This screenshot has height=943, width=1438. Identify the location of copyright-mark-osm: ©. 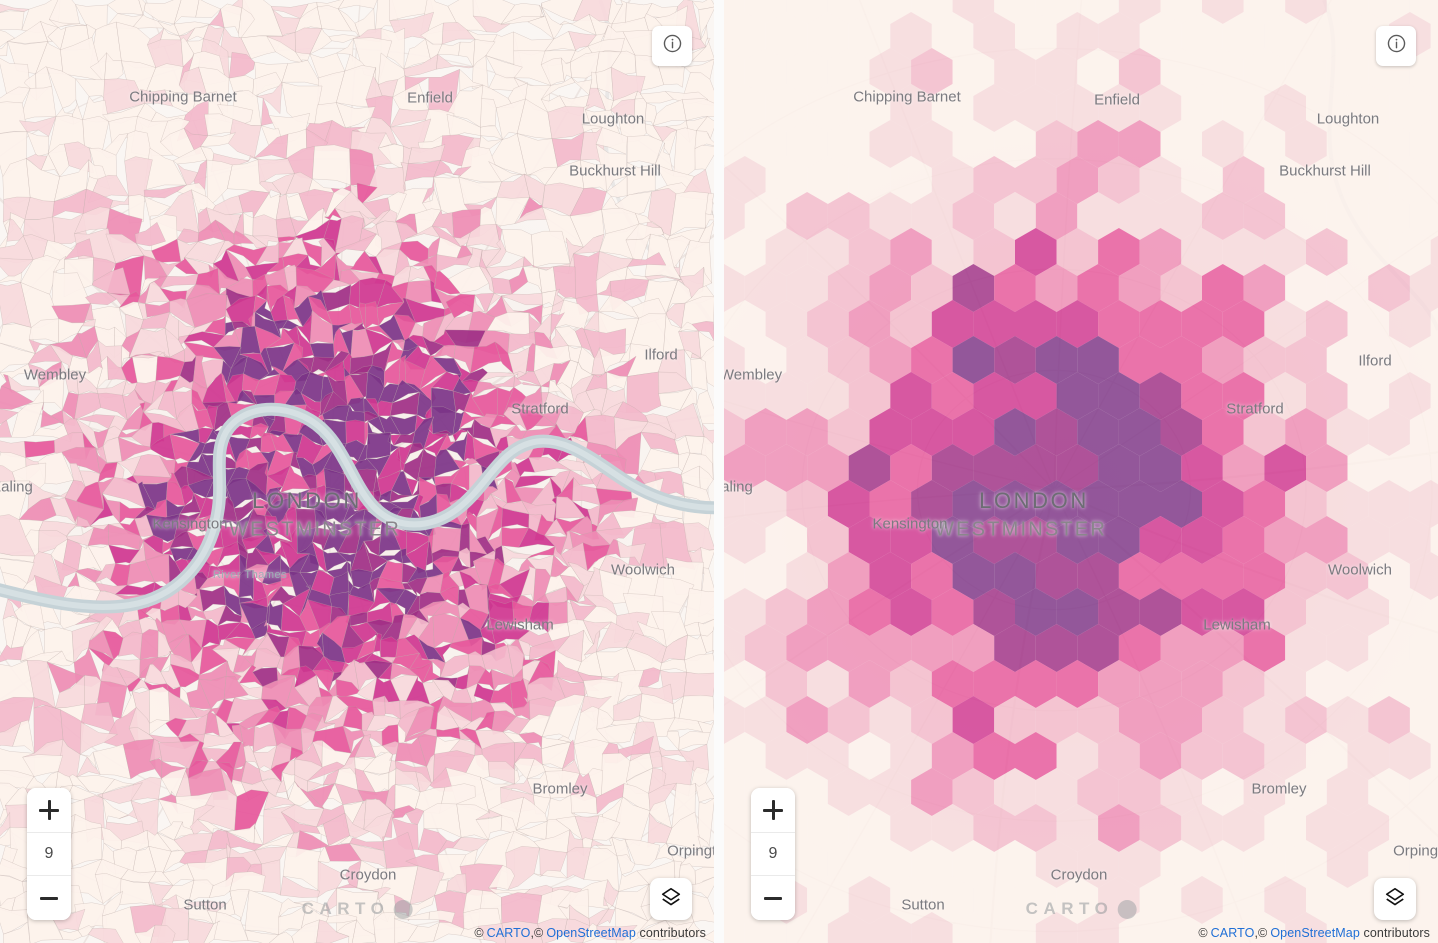
(1263, 933).